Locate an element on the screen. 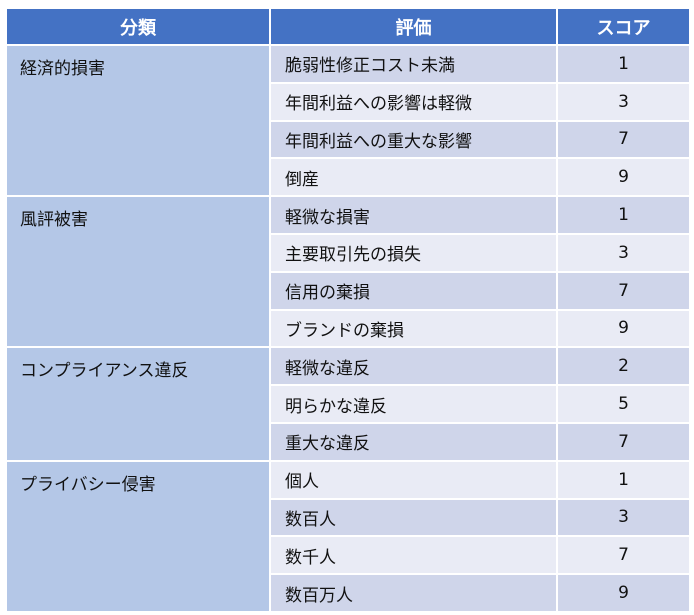 The width and height of the screenshot is (694, 615). category-cell-reputation: 風評被害 is located at coordinates (138, 272).